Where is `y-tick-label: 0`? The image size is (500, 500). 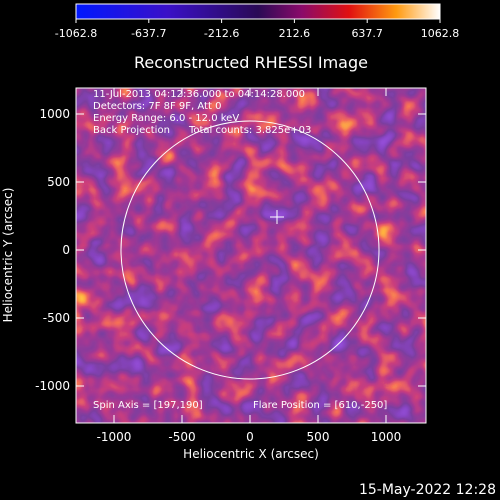
y-tick-label: 0 is located at coordinates (66, 250).